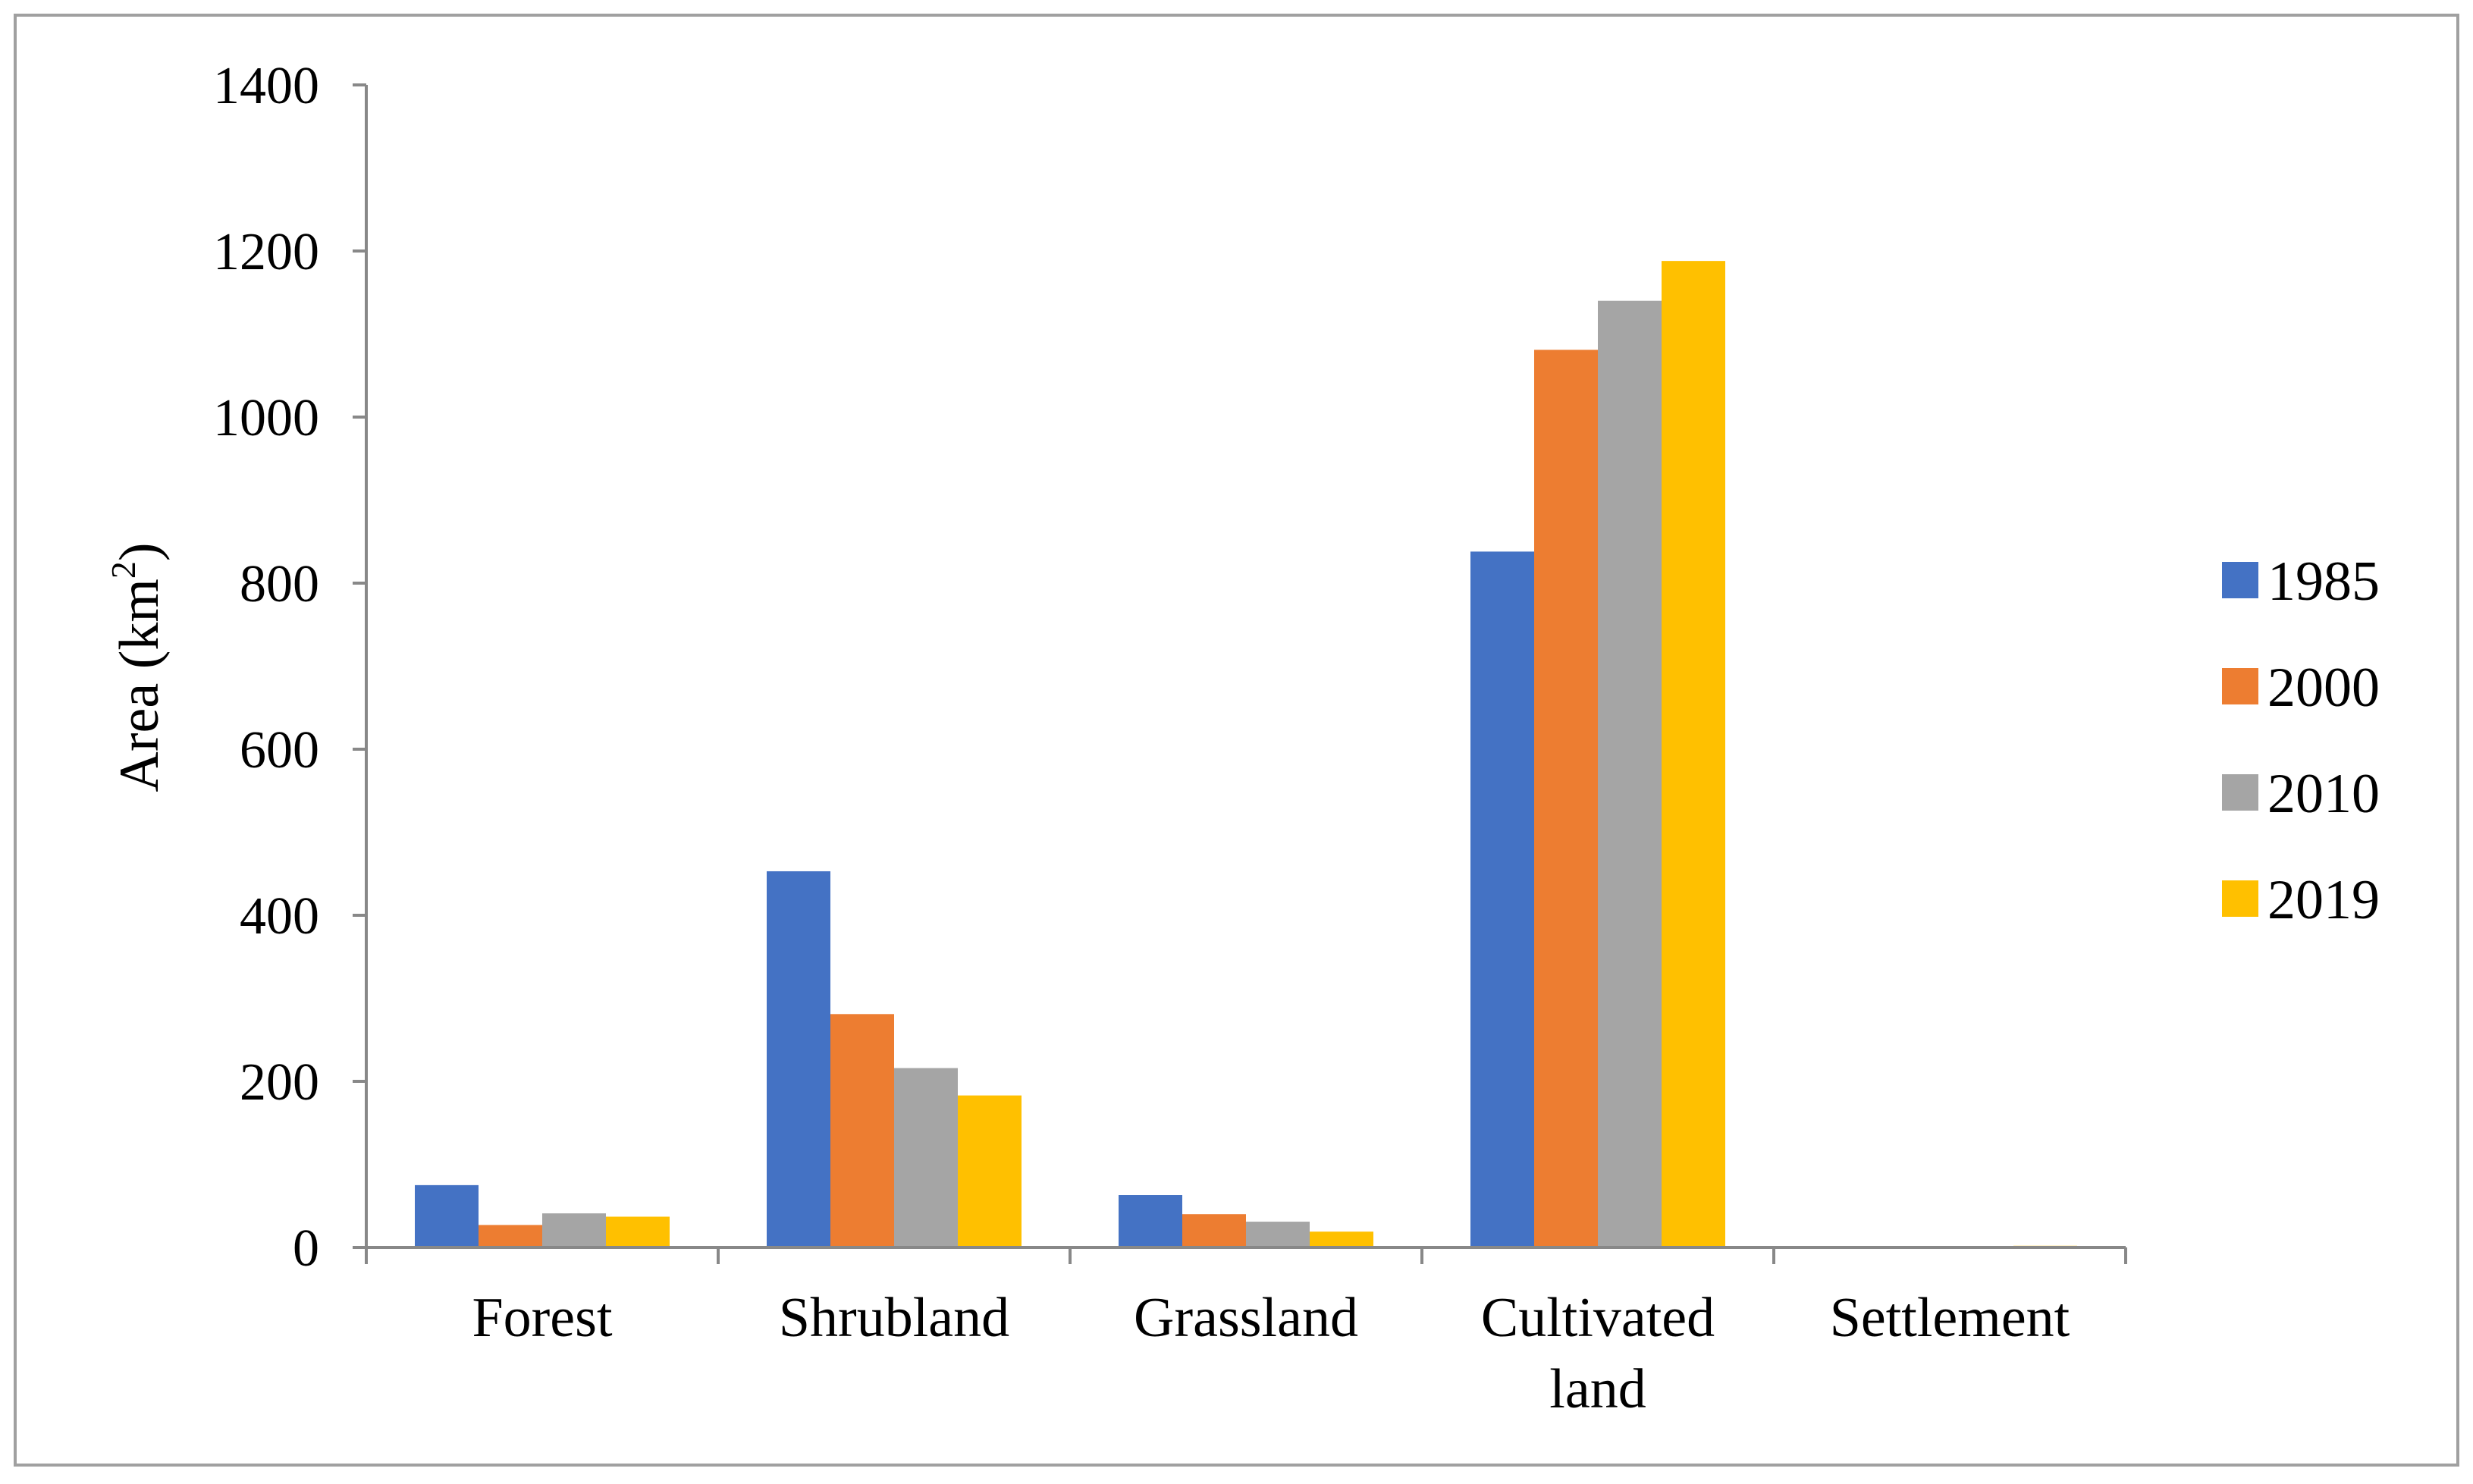 The image size is (2473, 1484). Describe the element at coordinates (279, 750) in the screenshot. I see `y-tick-label-600: 600` at that location.